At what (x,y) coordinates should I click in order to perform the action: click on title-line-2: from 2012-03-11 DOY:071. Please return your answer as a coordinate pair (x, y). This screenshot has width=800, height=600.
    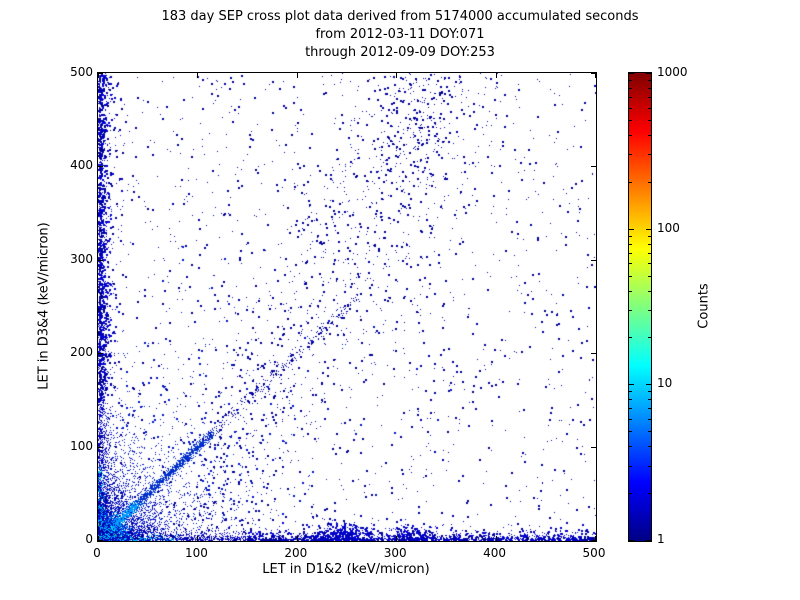
    Looking at the image, I should click on (400, 34).